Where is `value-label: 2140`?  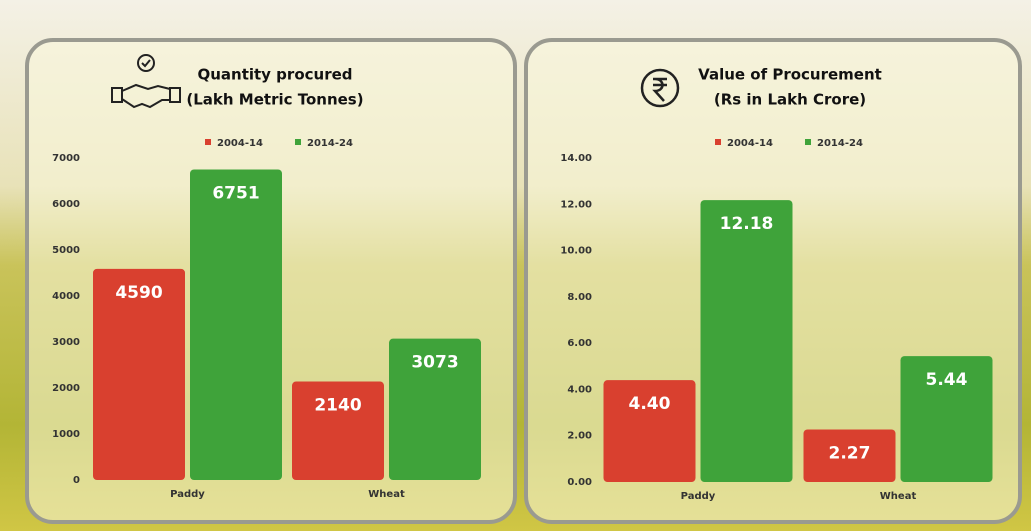
value-label: 2140 is located at coordinates (337, 406).